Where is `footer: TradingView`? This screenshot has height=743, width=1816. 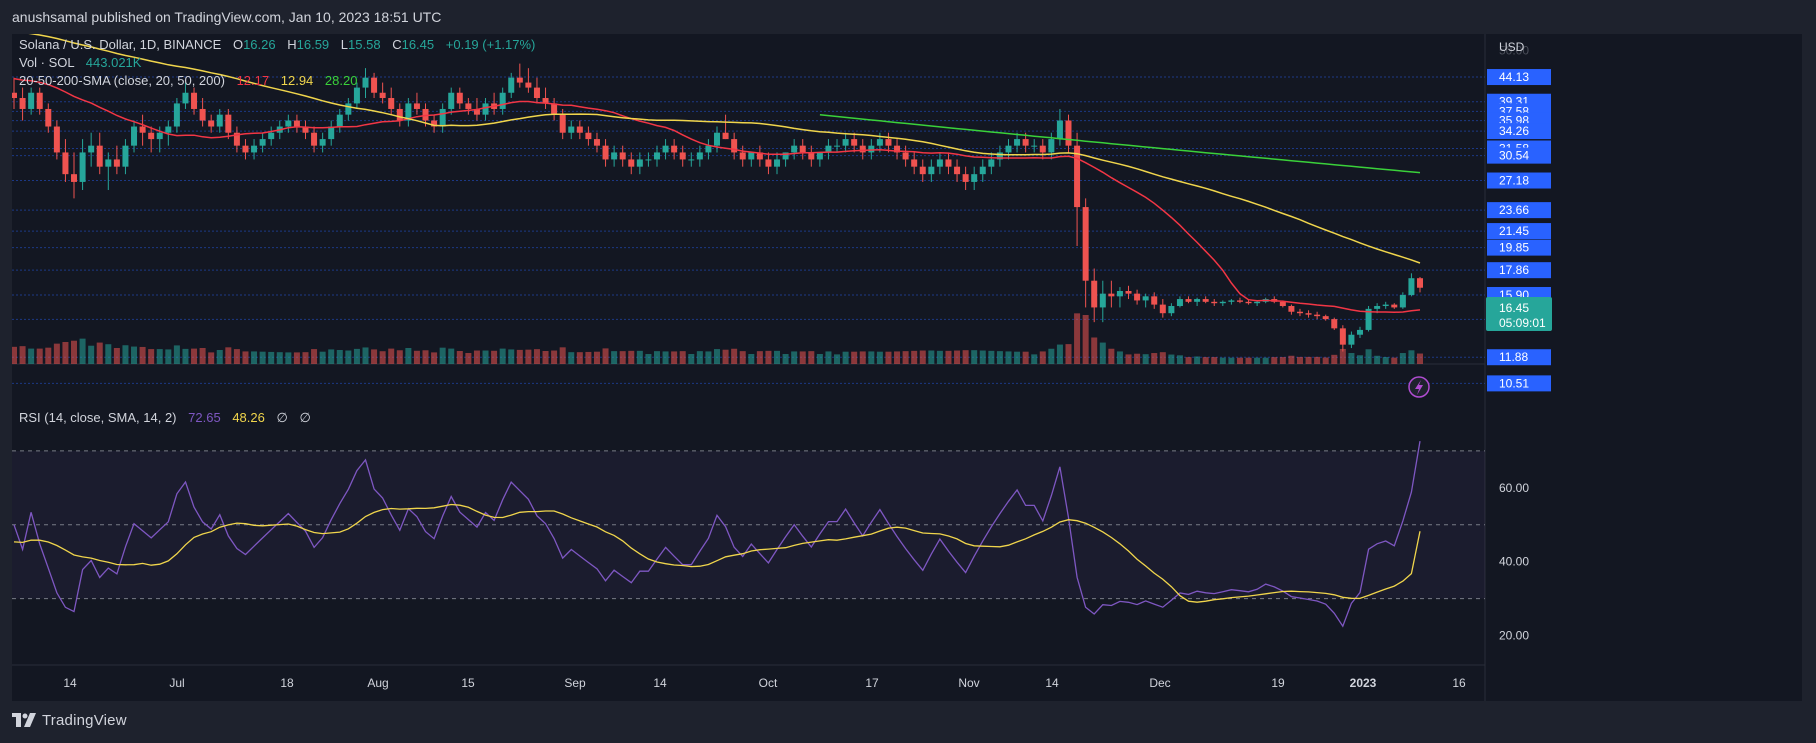
footer: TradingView is located at coordinates (69, 720).